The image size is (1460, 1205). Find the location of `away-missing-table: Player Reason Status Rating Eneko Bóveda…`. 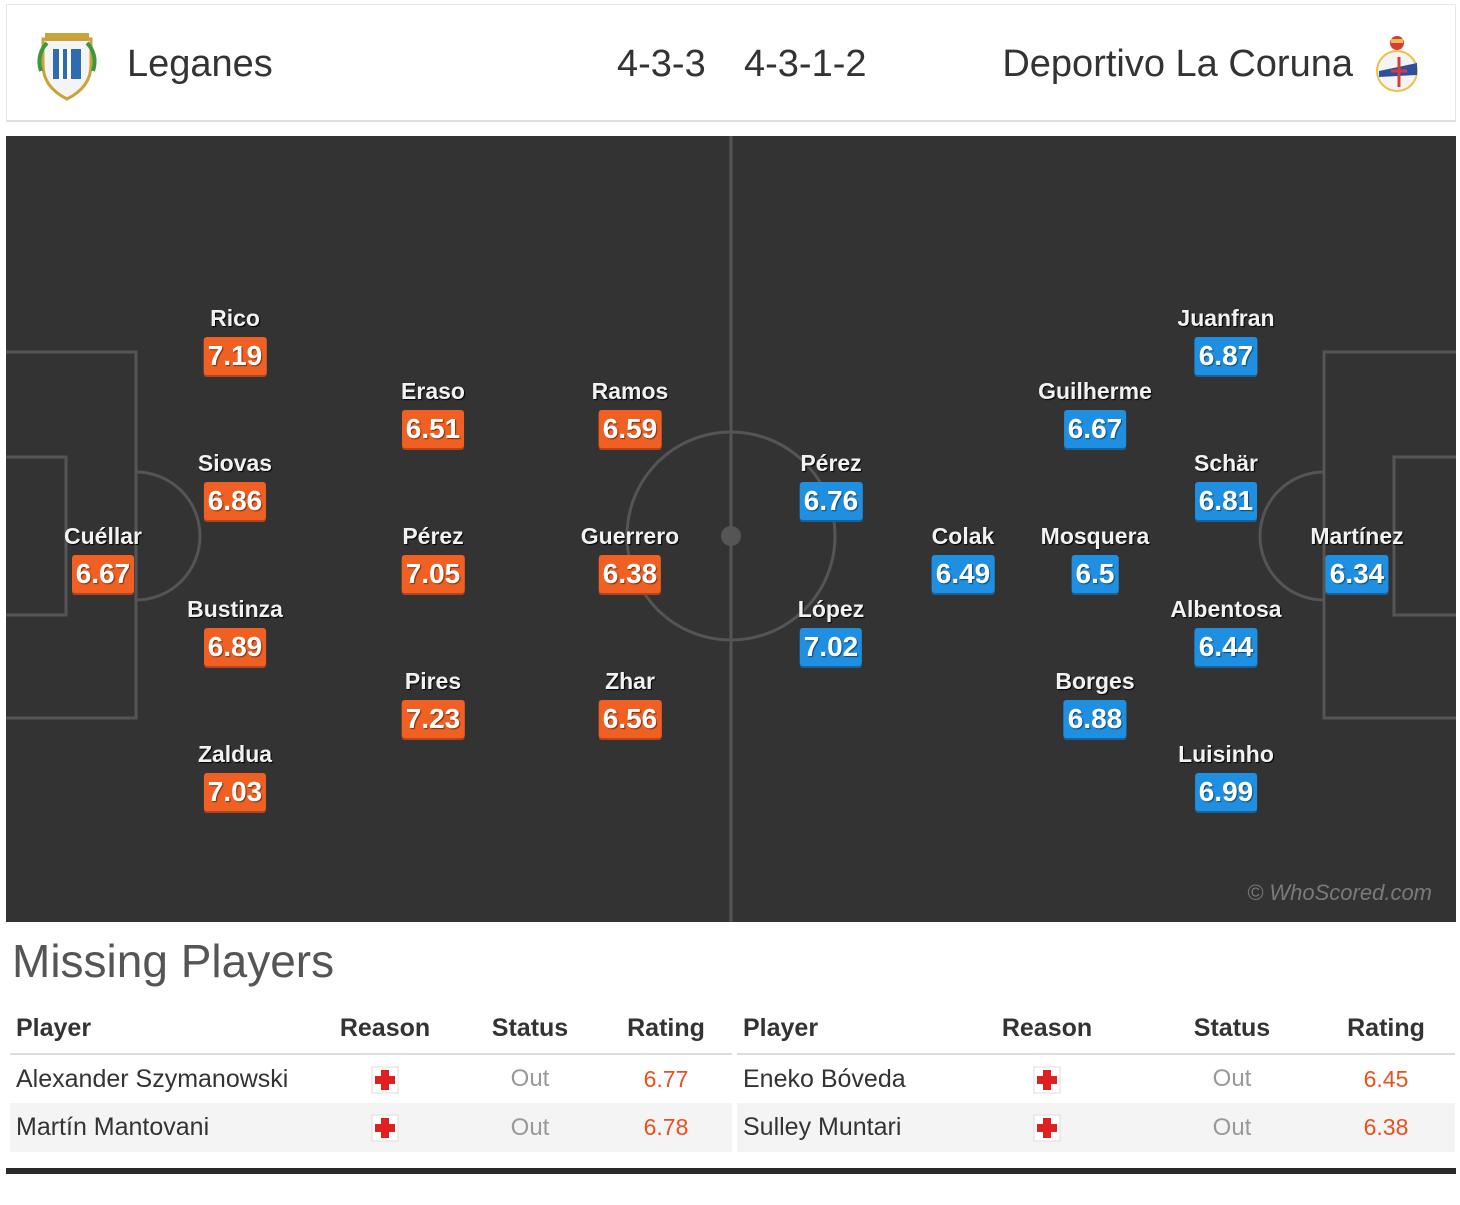

away-missing-table: Player Reason Status Rating Eneko Bóveda… is located at coordinates (1096, 1078).